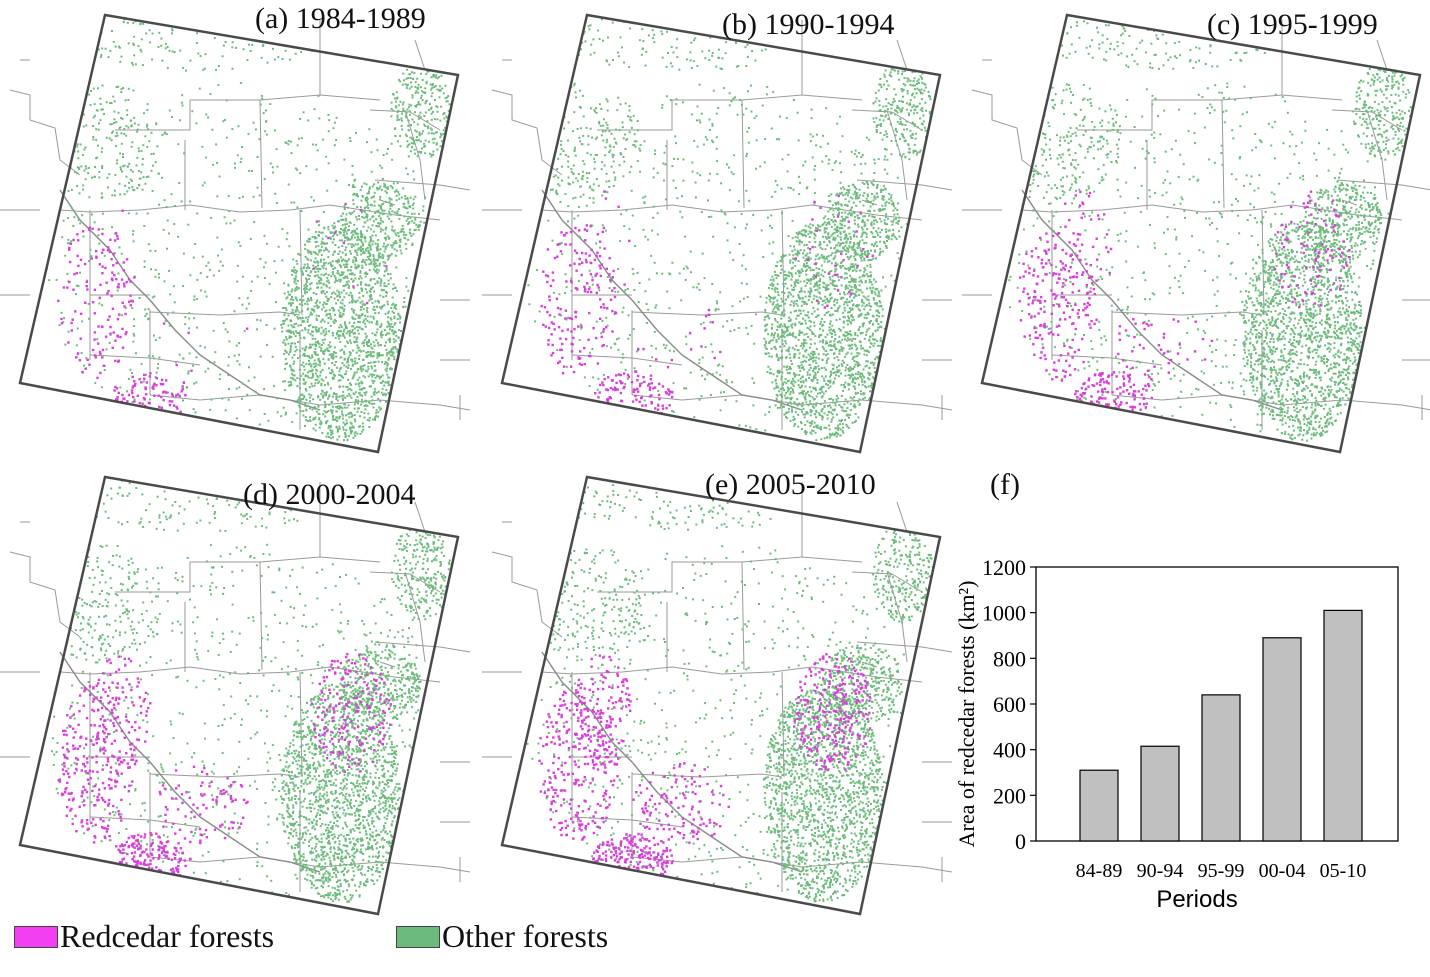 The image size is (1430, 977). What do you see at coordinates (790, 484) in the screenshot?
I see `panel-label-e: (e) 2005-2010` at bounding box center [790, 484].